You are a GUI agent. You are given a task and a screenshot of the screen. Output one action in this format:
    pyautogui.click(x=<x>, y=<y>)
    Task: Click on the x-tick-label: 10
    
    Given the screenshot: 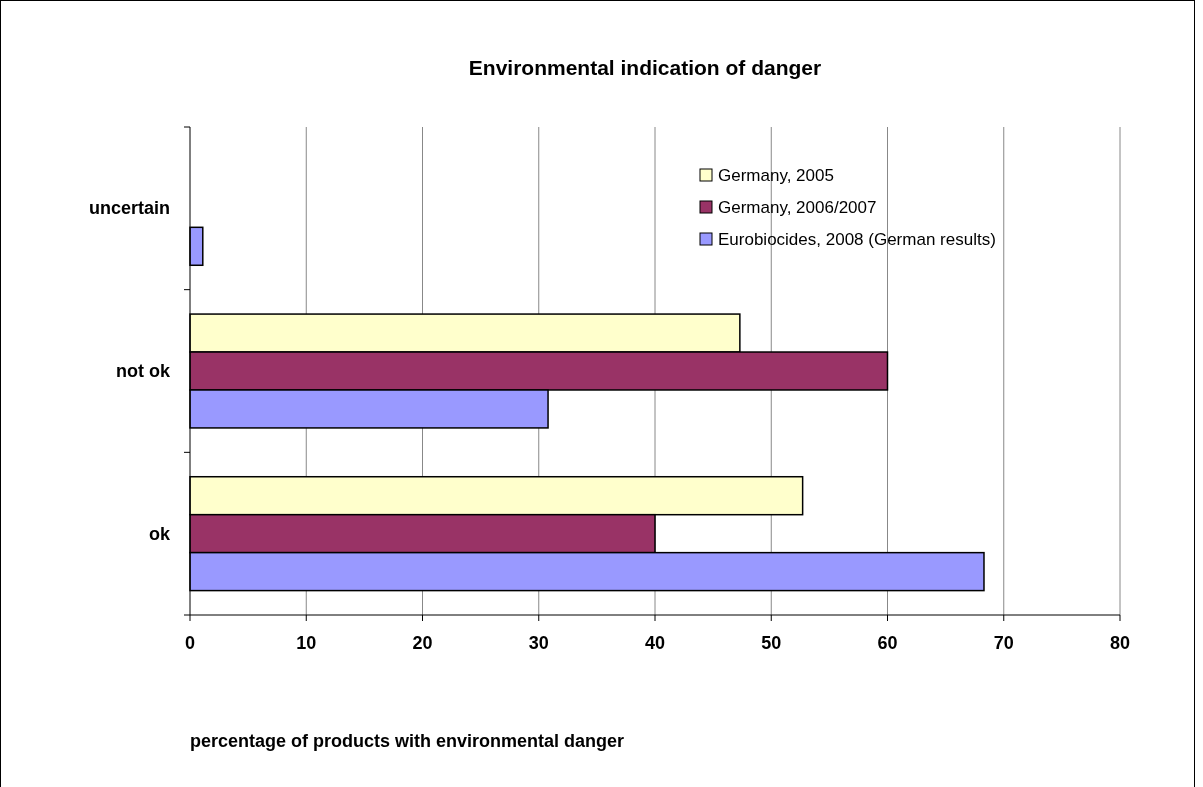 What is the action you would take?
    pyautogui.click(x=306, y=643)
    